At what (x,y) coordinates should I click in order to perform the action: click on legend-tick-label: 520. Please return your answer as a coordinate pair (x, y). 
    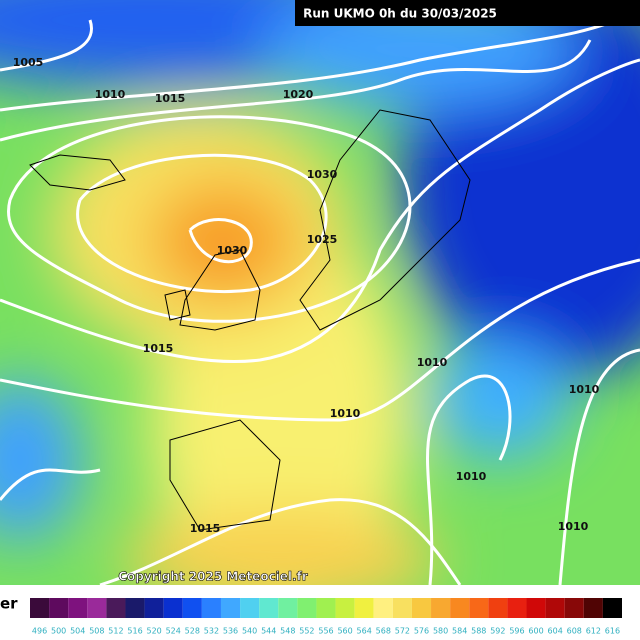
    Looking at the image, I should click on (153, 631).